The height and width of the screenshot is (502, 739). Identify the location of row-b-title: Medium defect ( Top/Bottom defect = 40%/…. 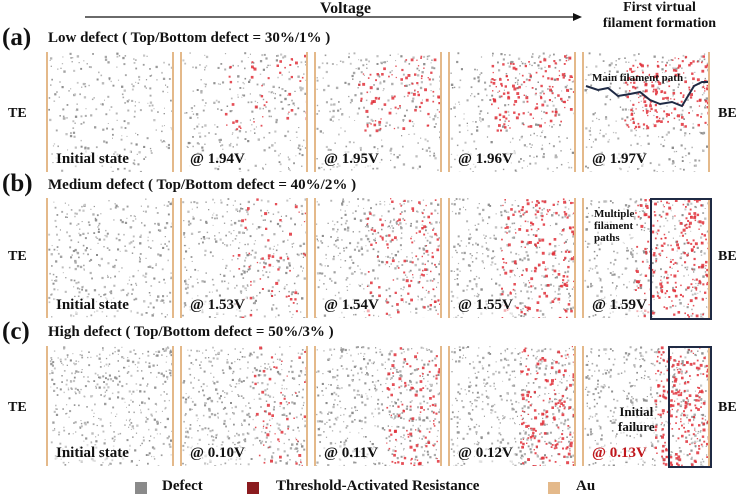
(202, 185).